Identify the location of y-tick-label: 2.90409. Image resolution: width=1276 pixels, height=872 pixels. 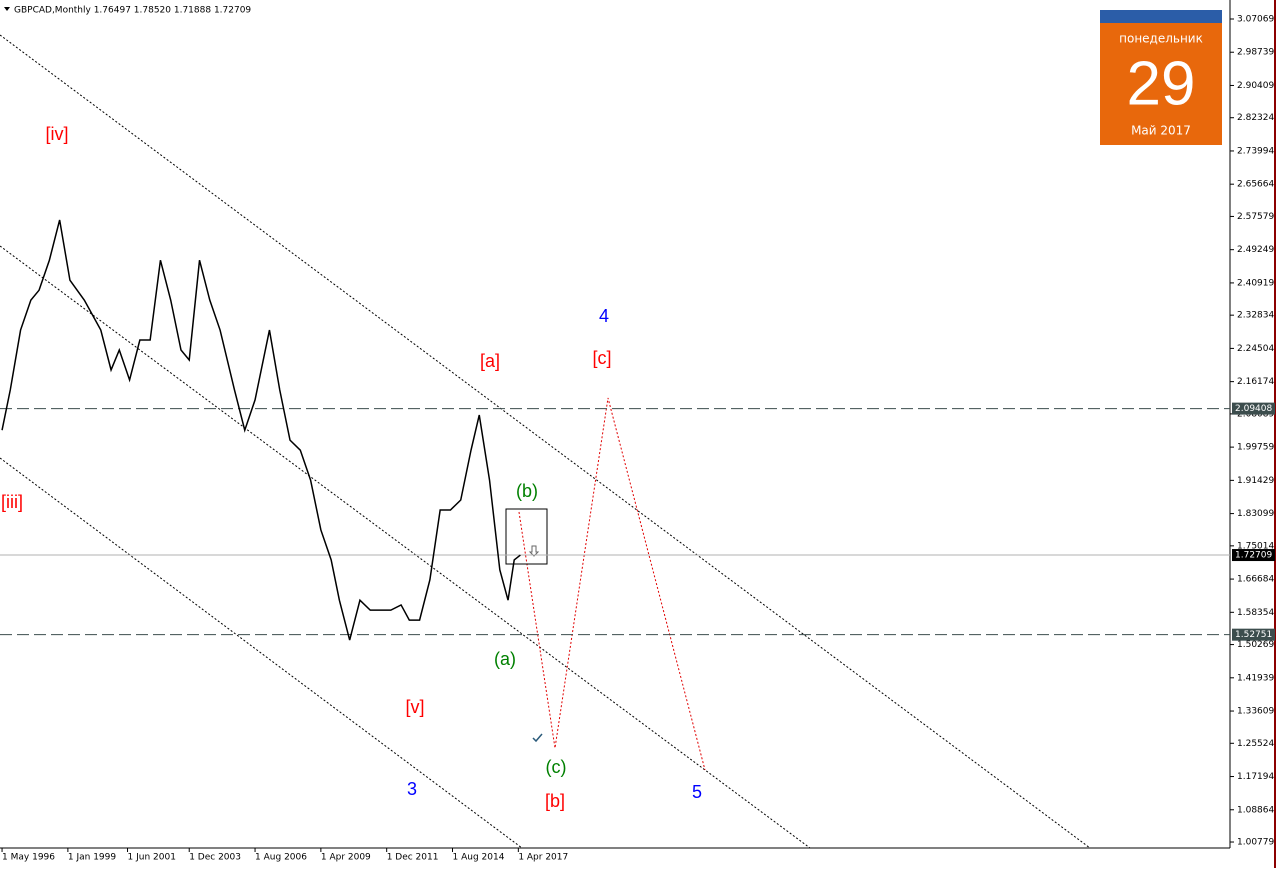
(1255, 86).